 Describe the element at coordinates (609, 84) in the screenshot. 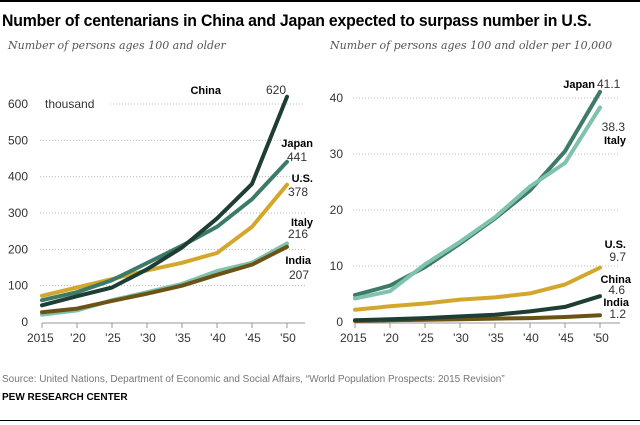

I see `series-value-japan: 41.1` at that location.